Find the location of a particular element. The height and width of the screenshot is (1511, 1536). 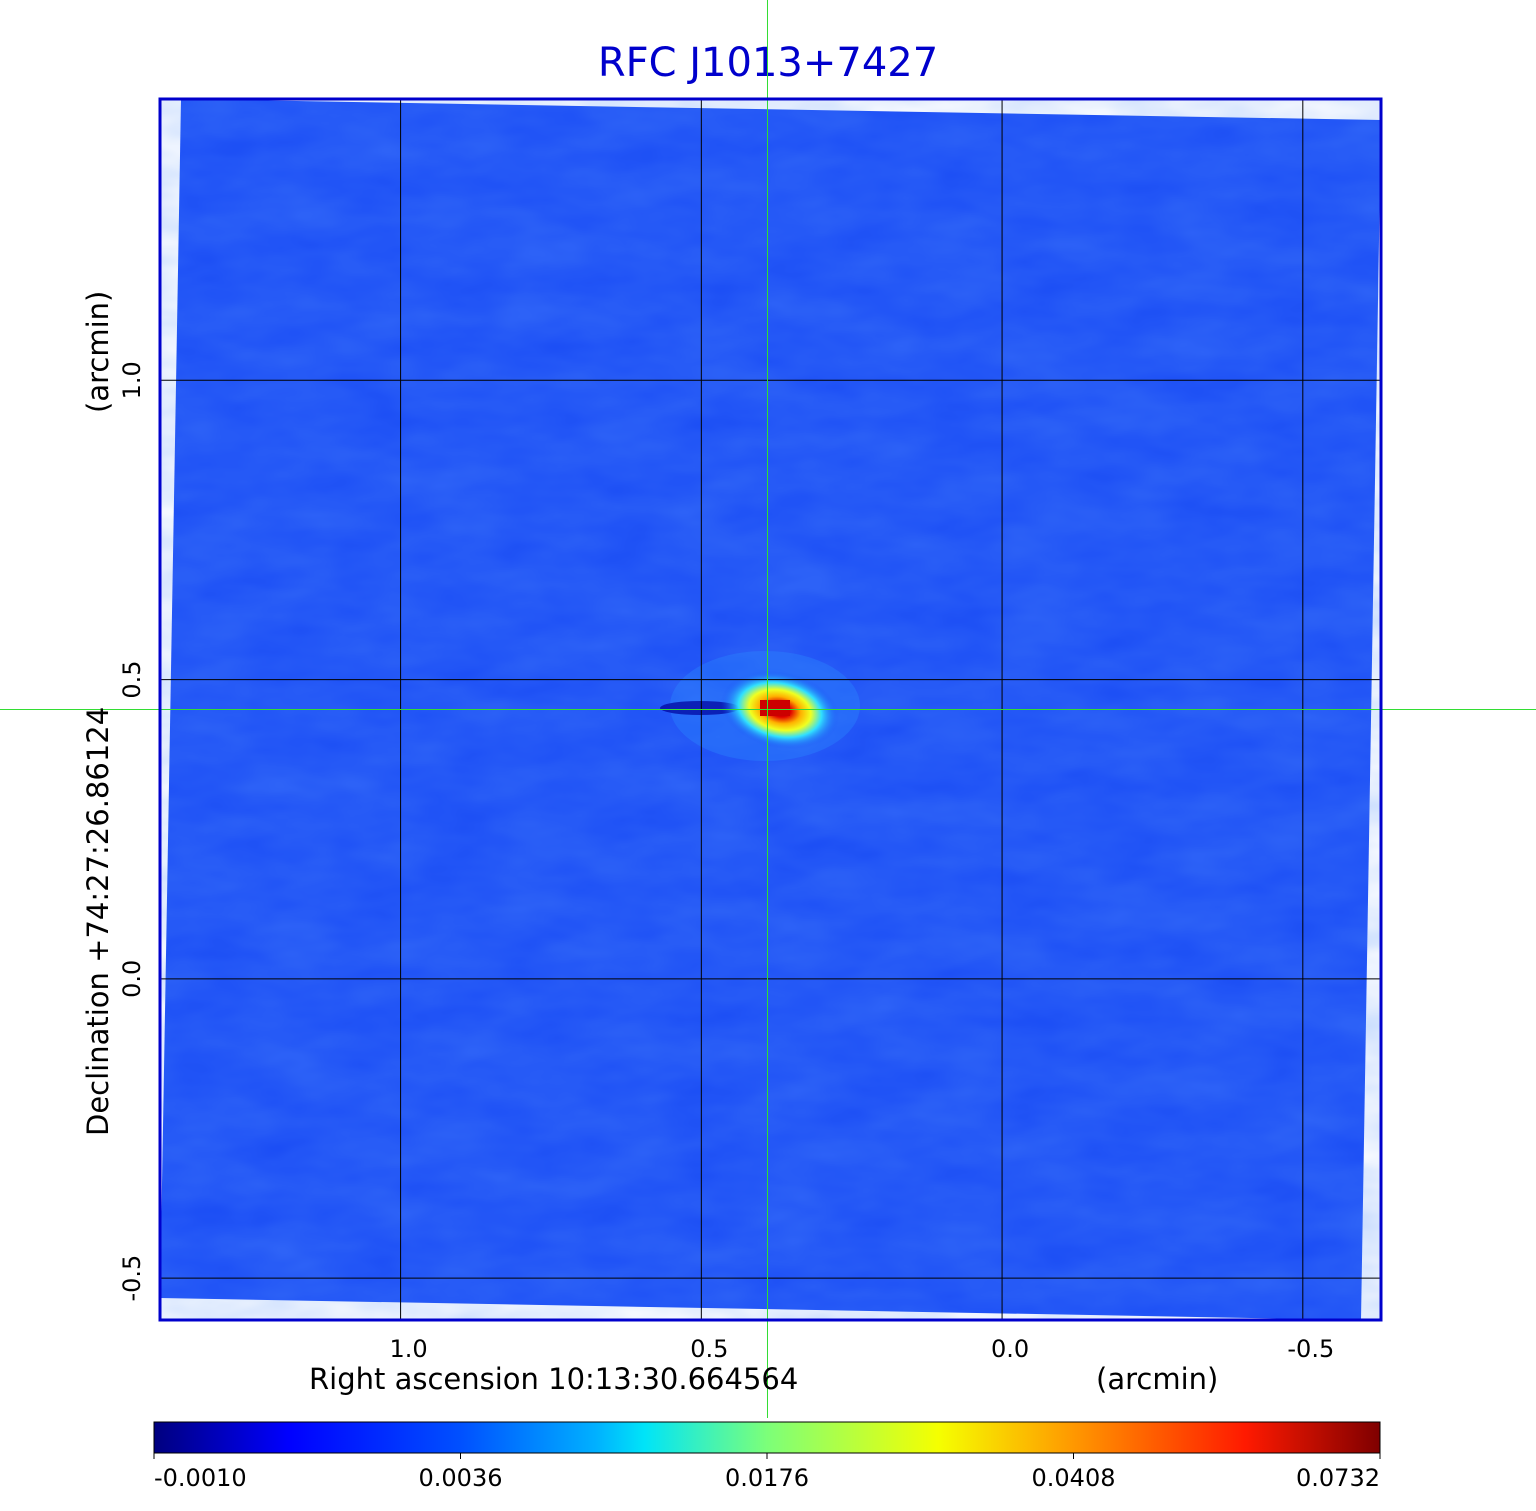

x-axis-unit: (arcmin) is located at coordinates (1157, 1379).